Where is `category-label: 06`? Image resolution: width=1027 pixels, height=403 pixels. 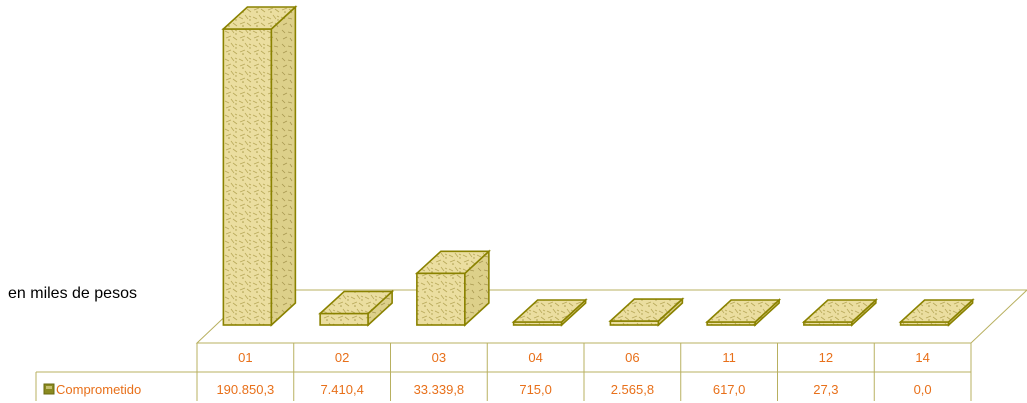 category-label: 06 is located at coordinates (632, 357).